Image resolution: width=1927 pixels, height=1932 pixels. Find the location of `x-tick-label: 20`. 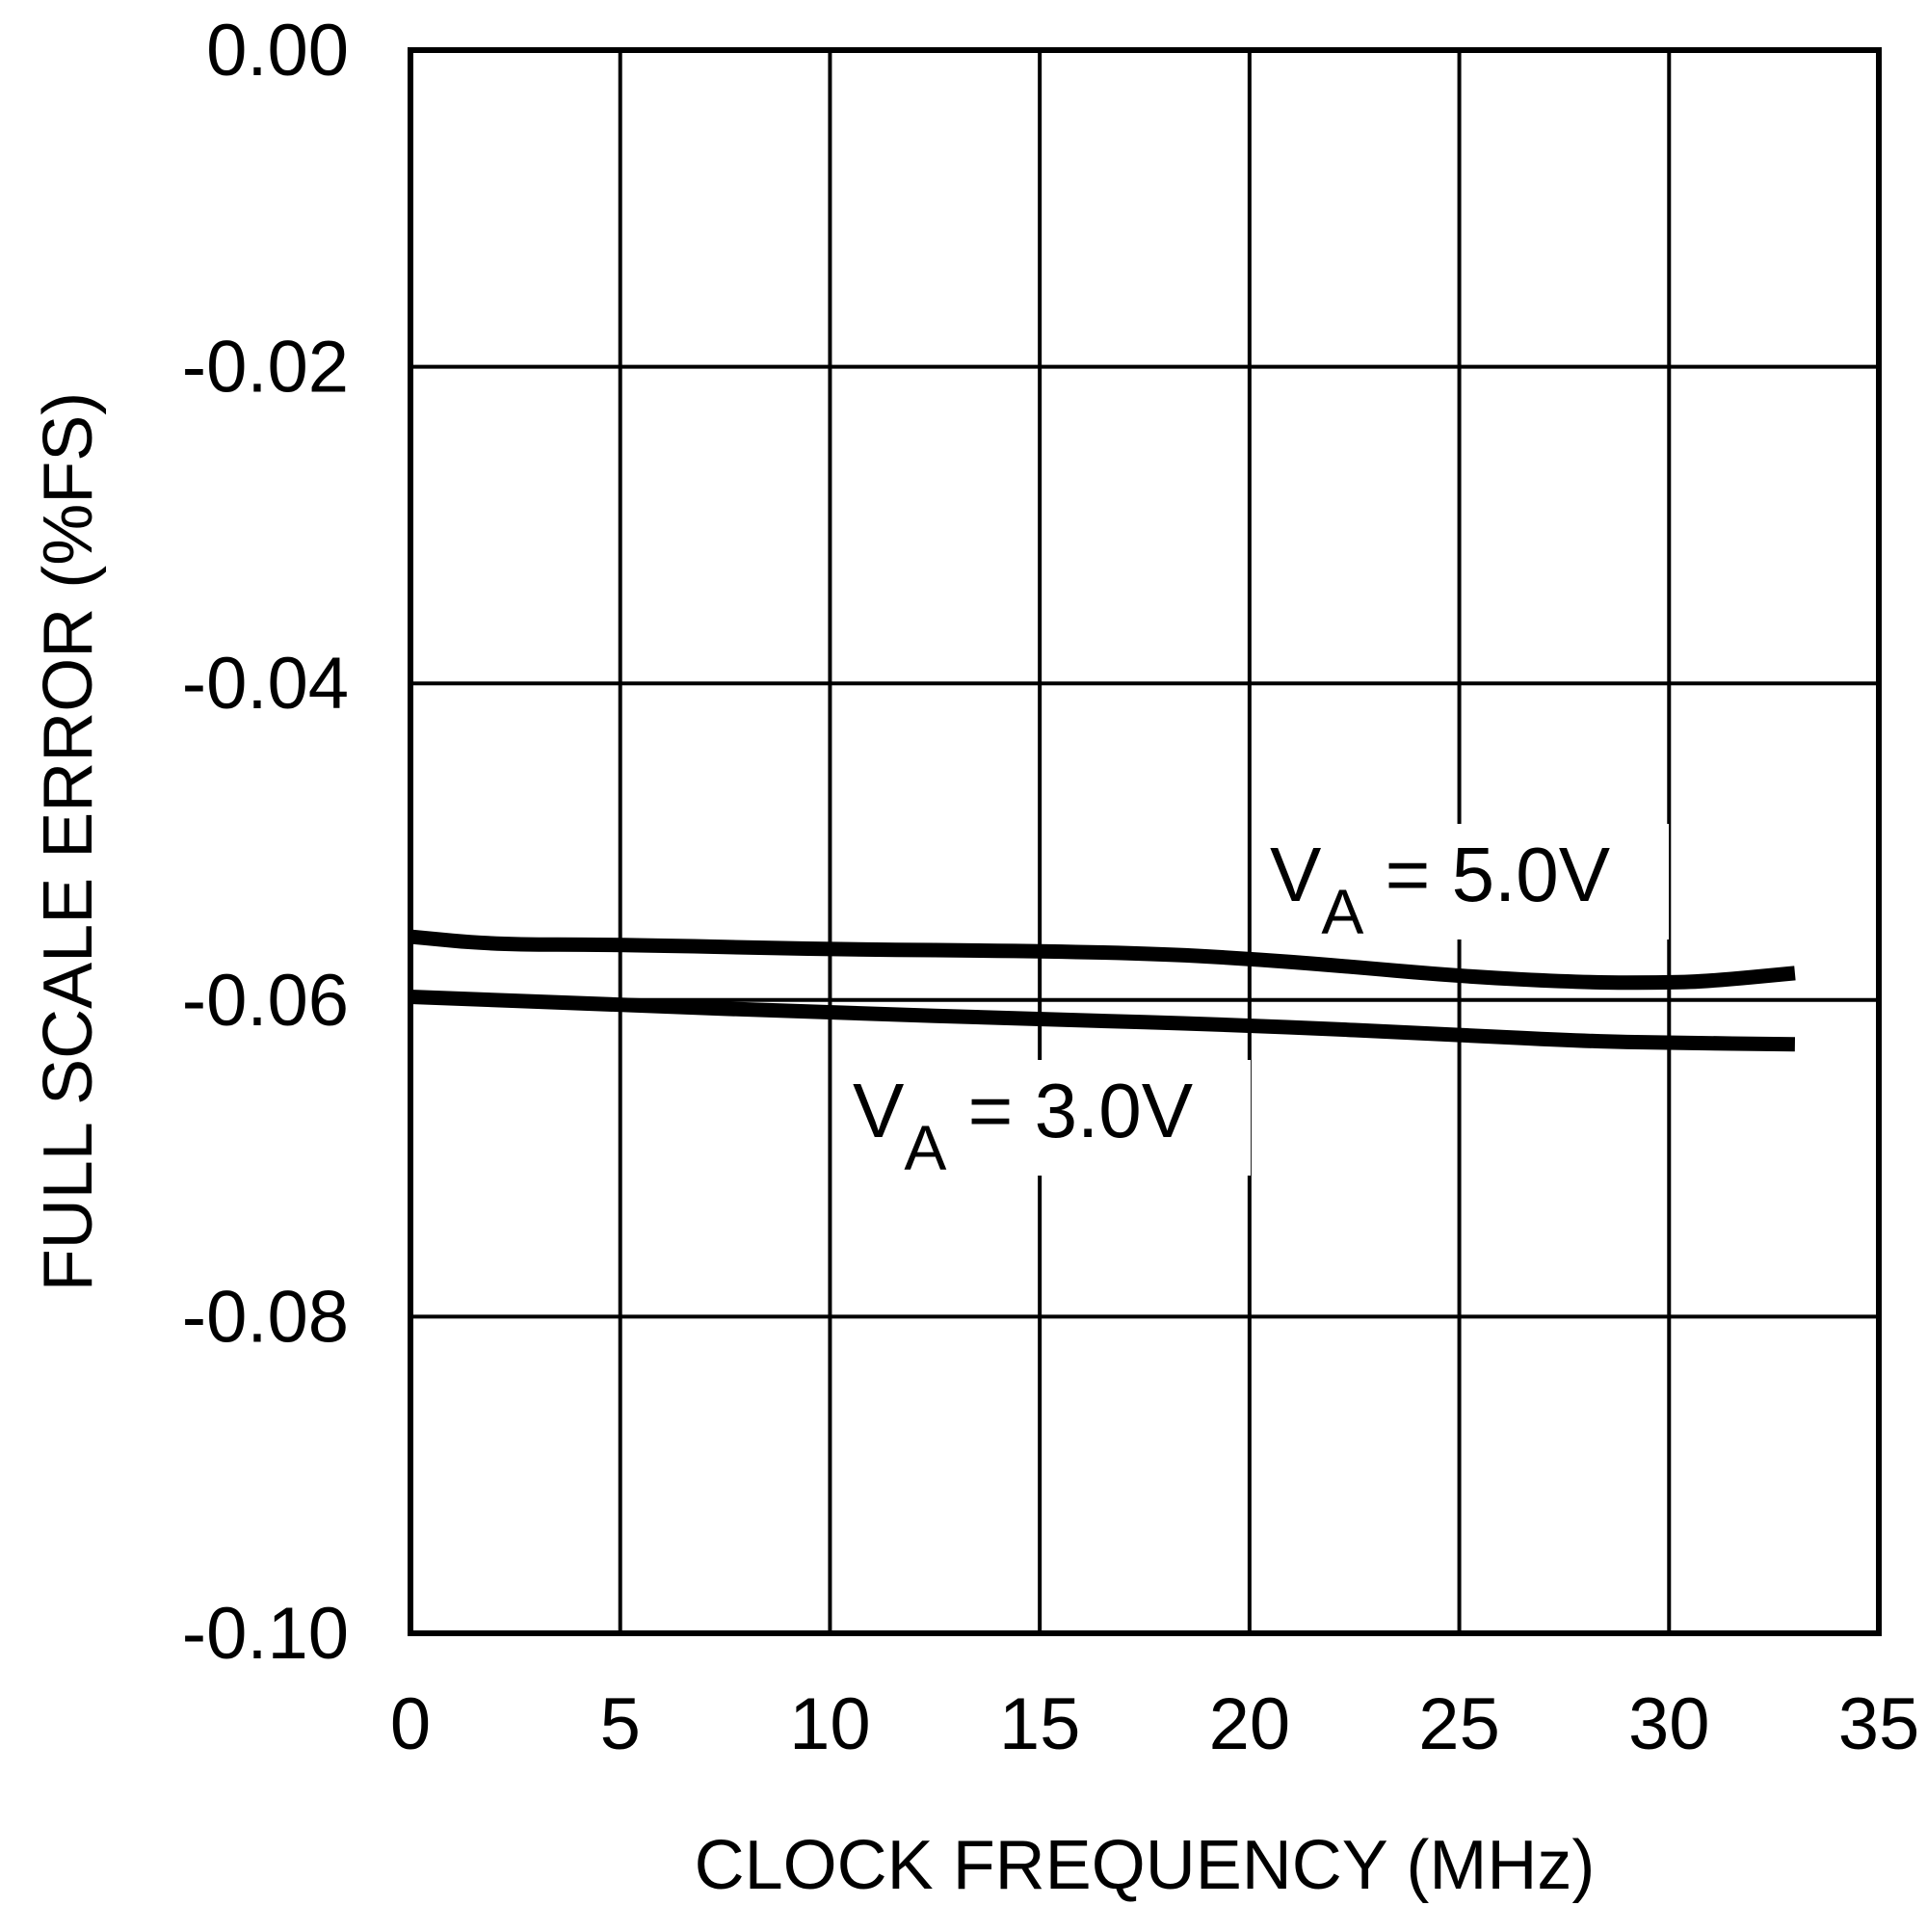

x-tick-label: 20 is located at coordinates (1250, 1724).